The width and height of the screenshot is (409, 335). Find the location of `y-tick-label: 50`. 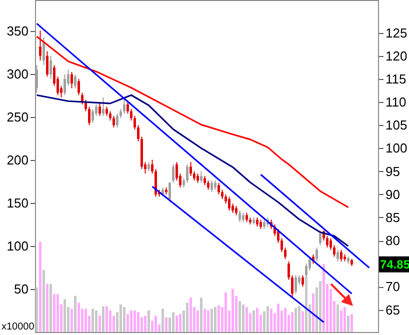

y-tick-label: 50 is located at coordinates (21, 288).